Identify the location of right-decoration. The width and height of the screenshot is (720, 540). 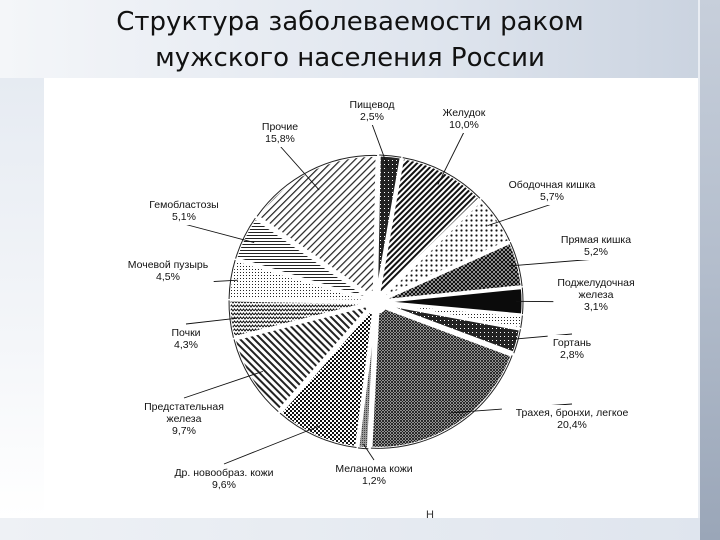
(710, 270).